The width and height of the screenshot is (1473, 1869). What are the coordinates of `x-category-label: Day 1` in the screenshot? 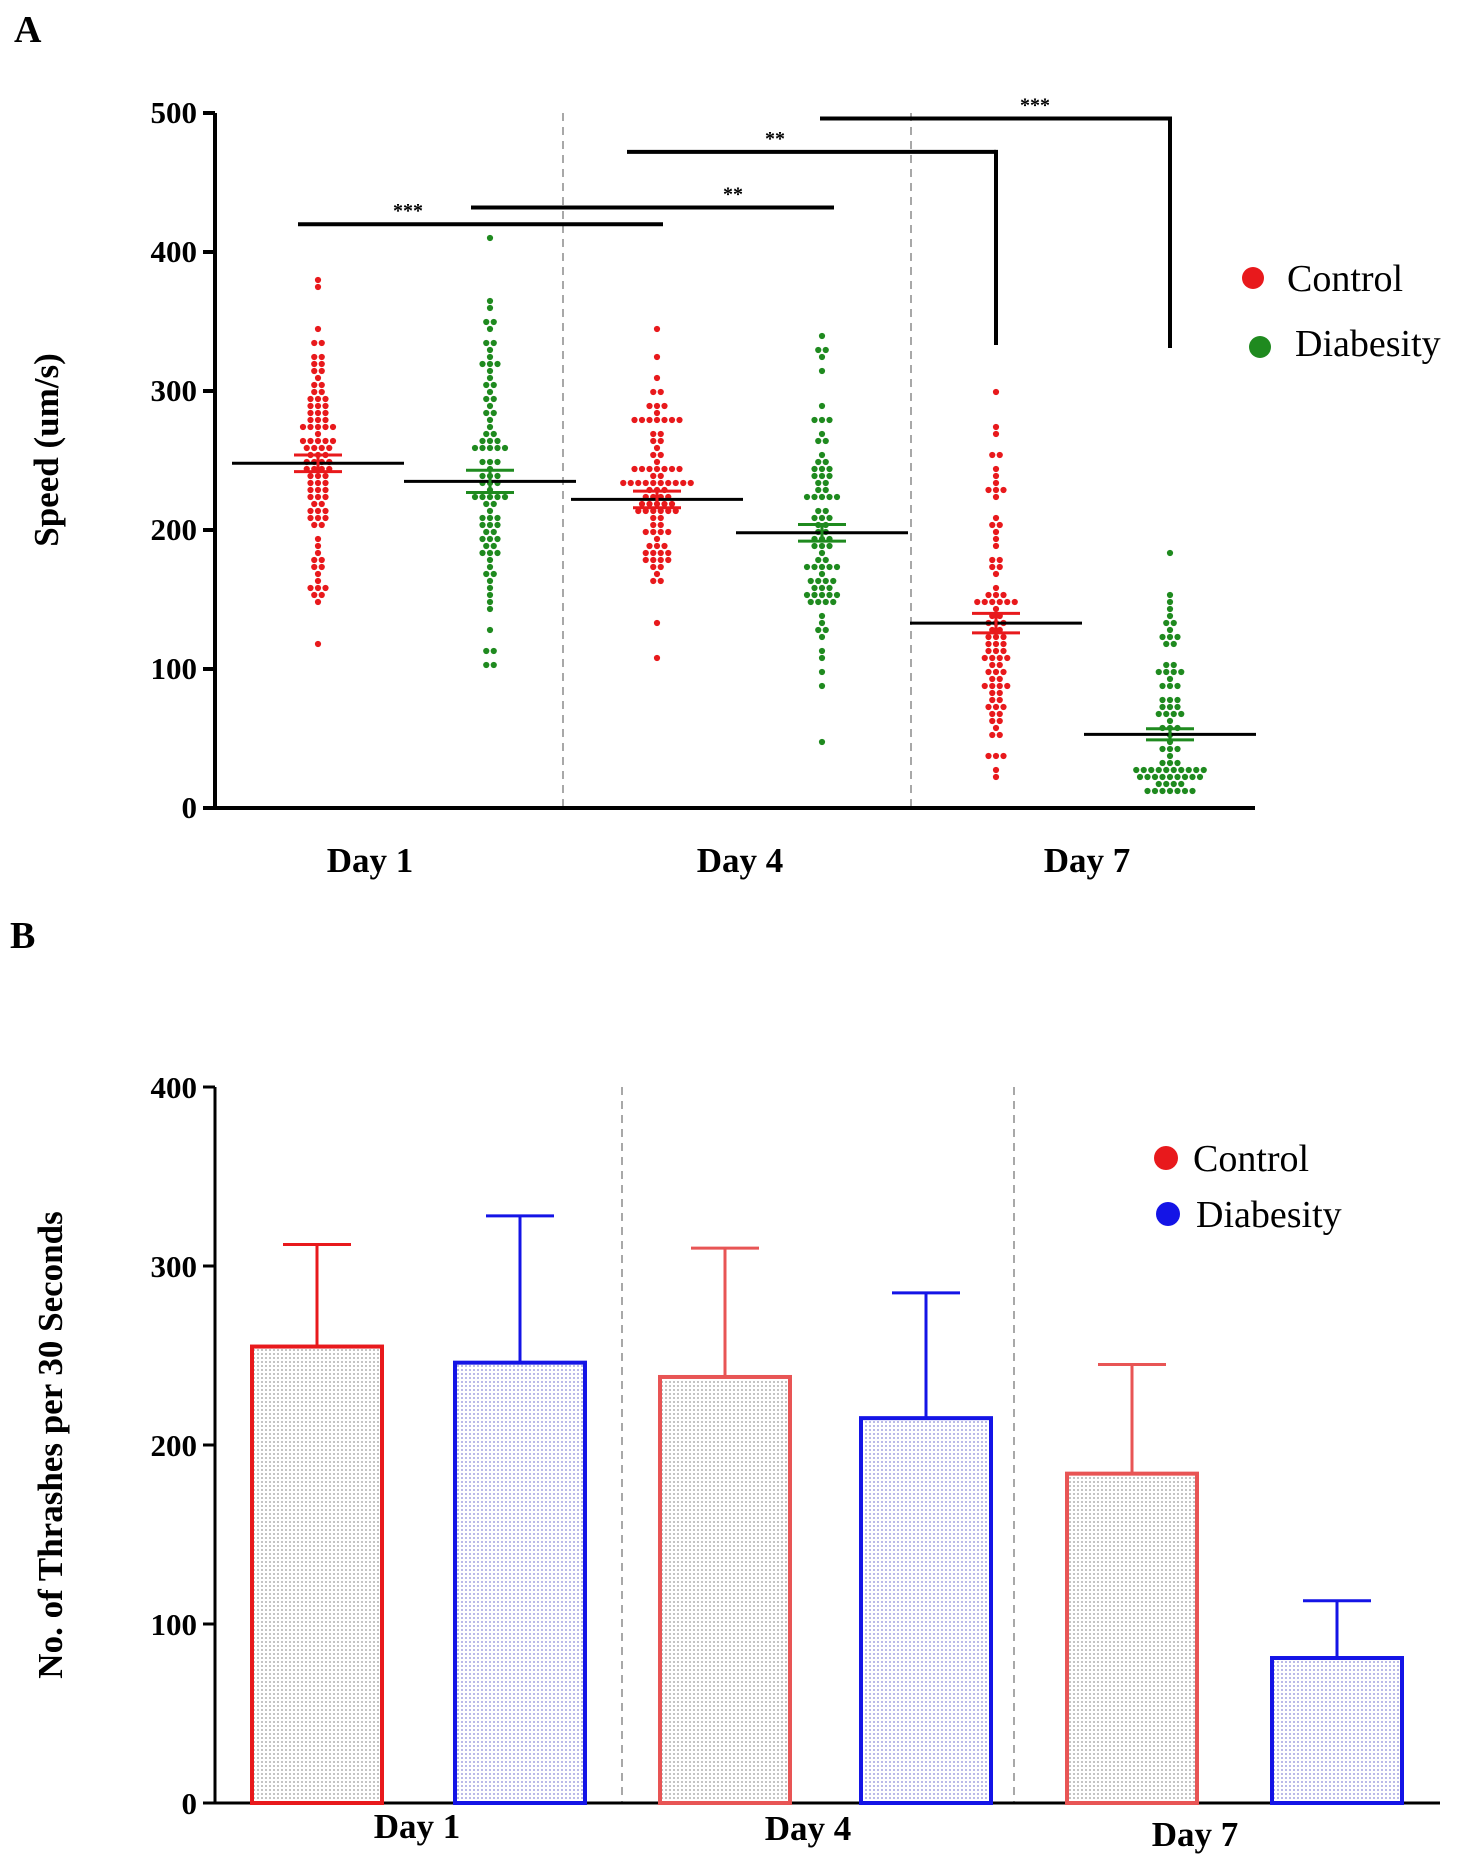 It's located at (370, 860).